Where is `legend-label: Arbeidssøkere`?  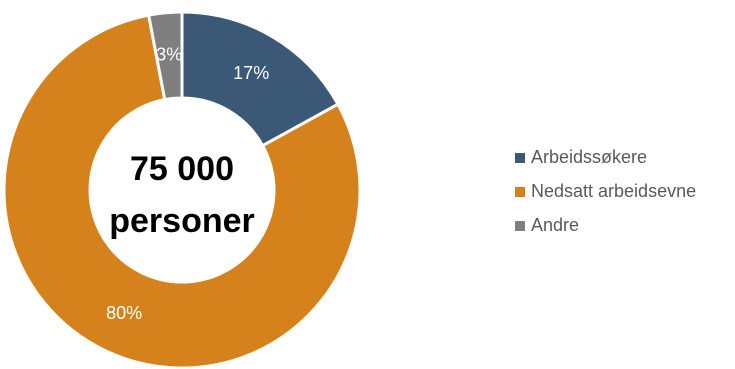 legend-label: Arbeidssøkere is located at coordinates (589, 157).